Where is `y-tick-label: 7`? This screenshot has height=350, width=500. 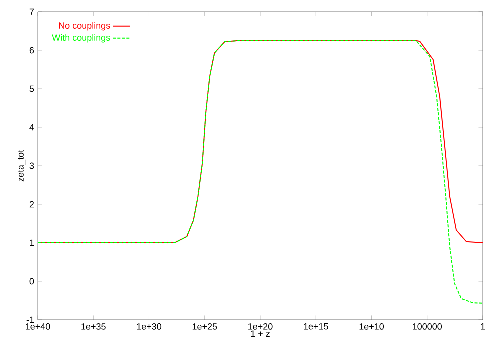
y-tick-label: 7 is located at coordinates (32, 12).